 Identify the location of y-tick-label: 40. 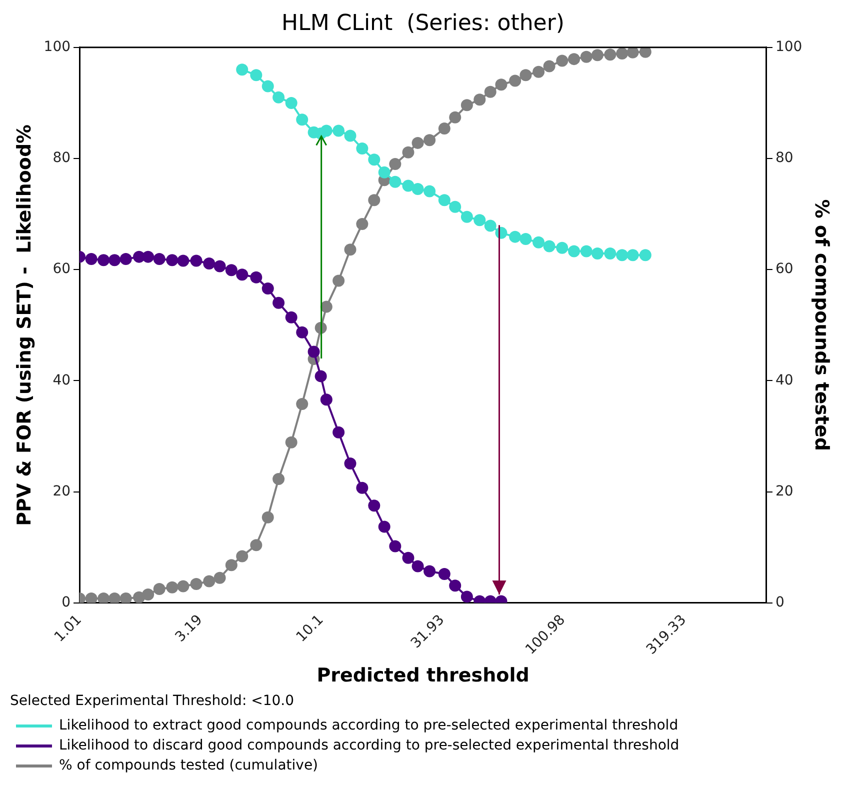
(61, 380).